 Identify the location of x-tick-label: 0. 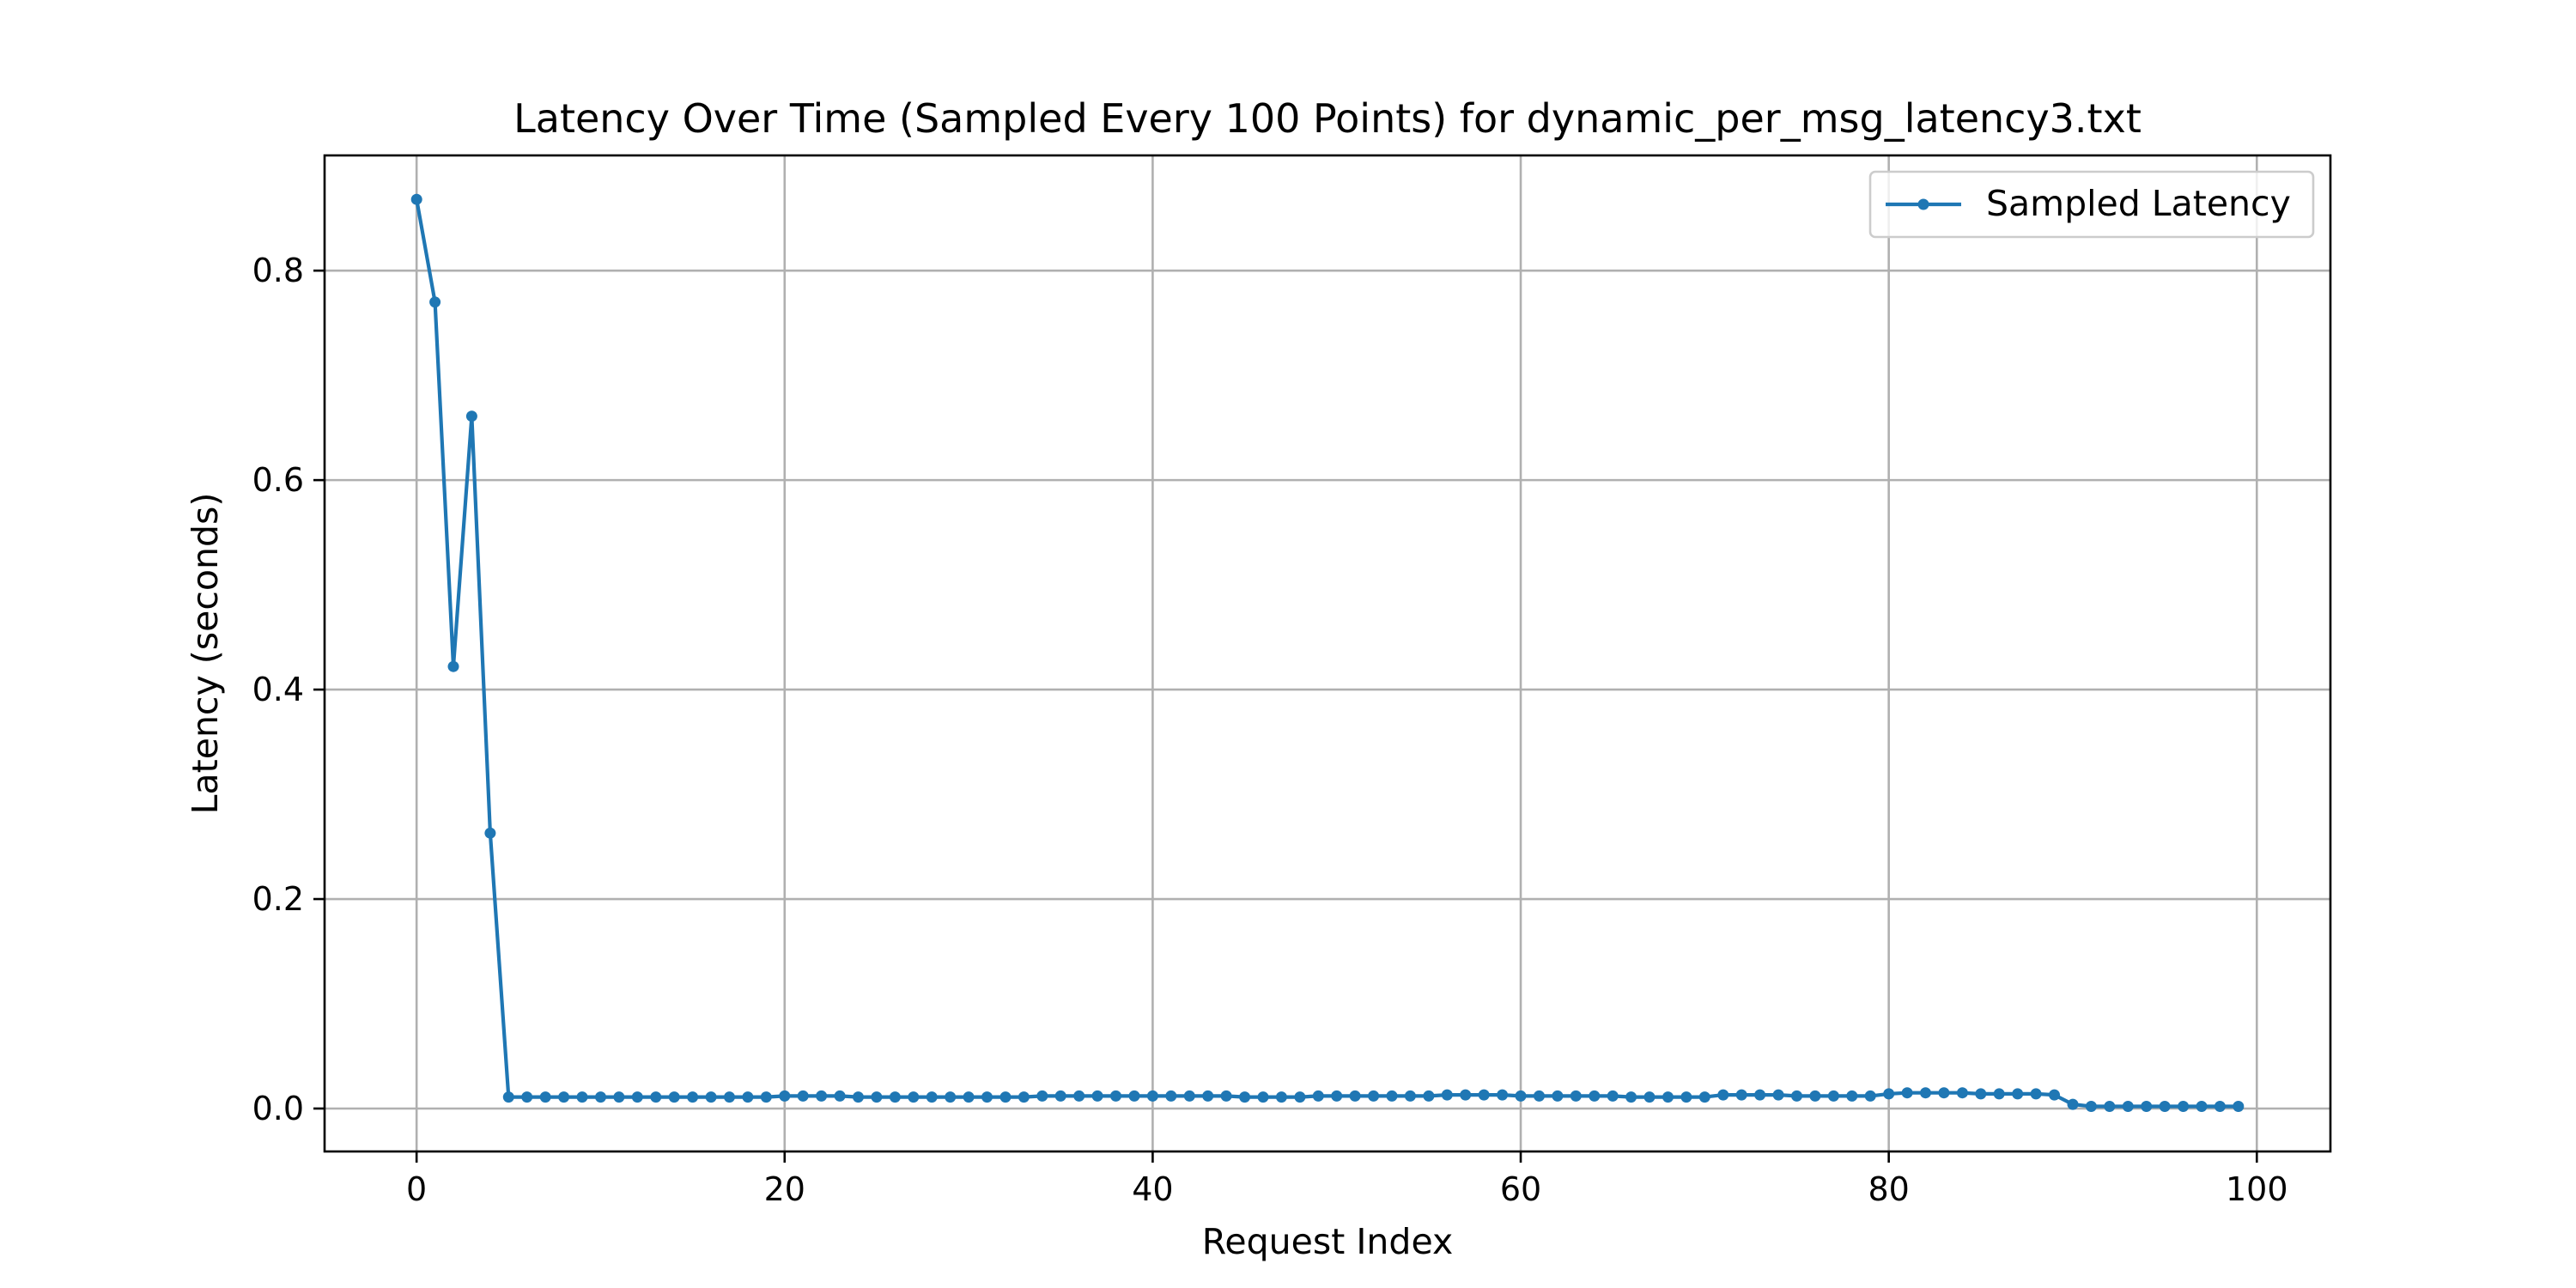
(417, 1189).